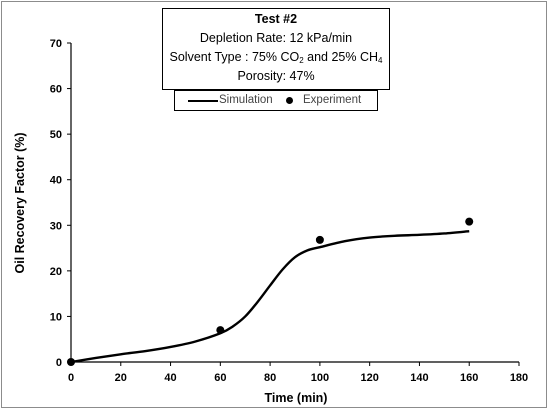 The height and width of the screenshot is (411, 550). Describe the element at coordinates (56, 90) in the screenshot. I see `y-tick-label: 60` at that location.